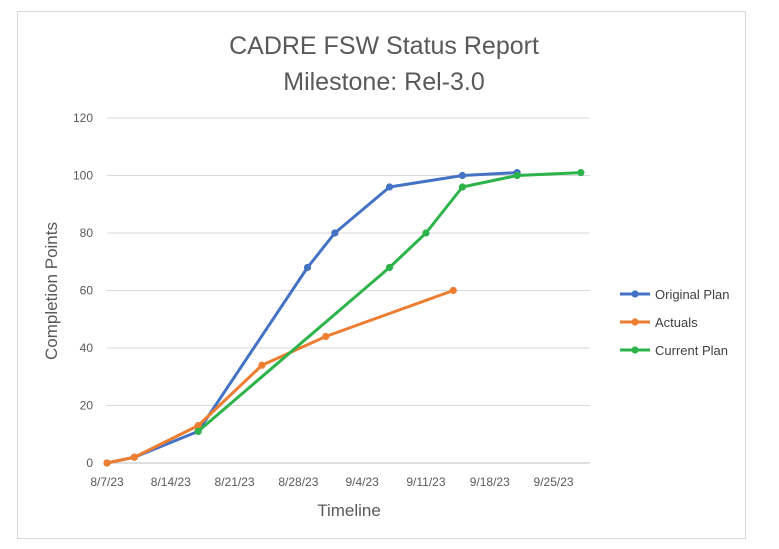 The image size is (779, 549). I want to click on legend: Original Plan Actuals Current Plan, so click(674, 322).